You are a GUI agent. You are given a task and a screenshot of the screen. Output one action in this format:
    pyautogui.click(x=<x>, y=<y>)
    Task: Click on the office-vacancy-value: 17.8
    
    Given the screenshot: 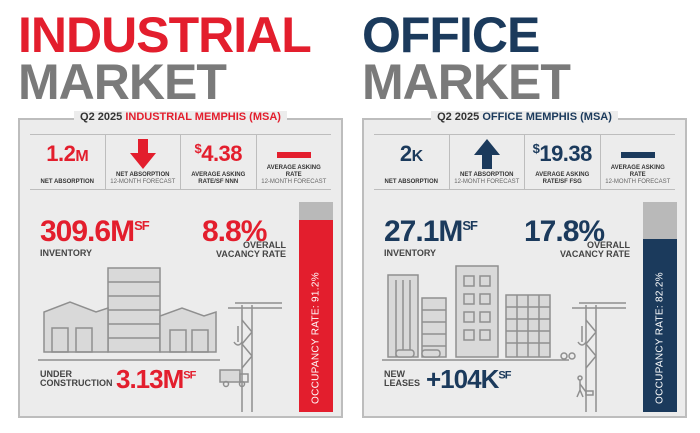 What is the action you would take?
    pyautogui.click(x=551, y=231)
    